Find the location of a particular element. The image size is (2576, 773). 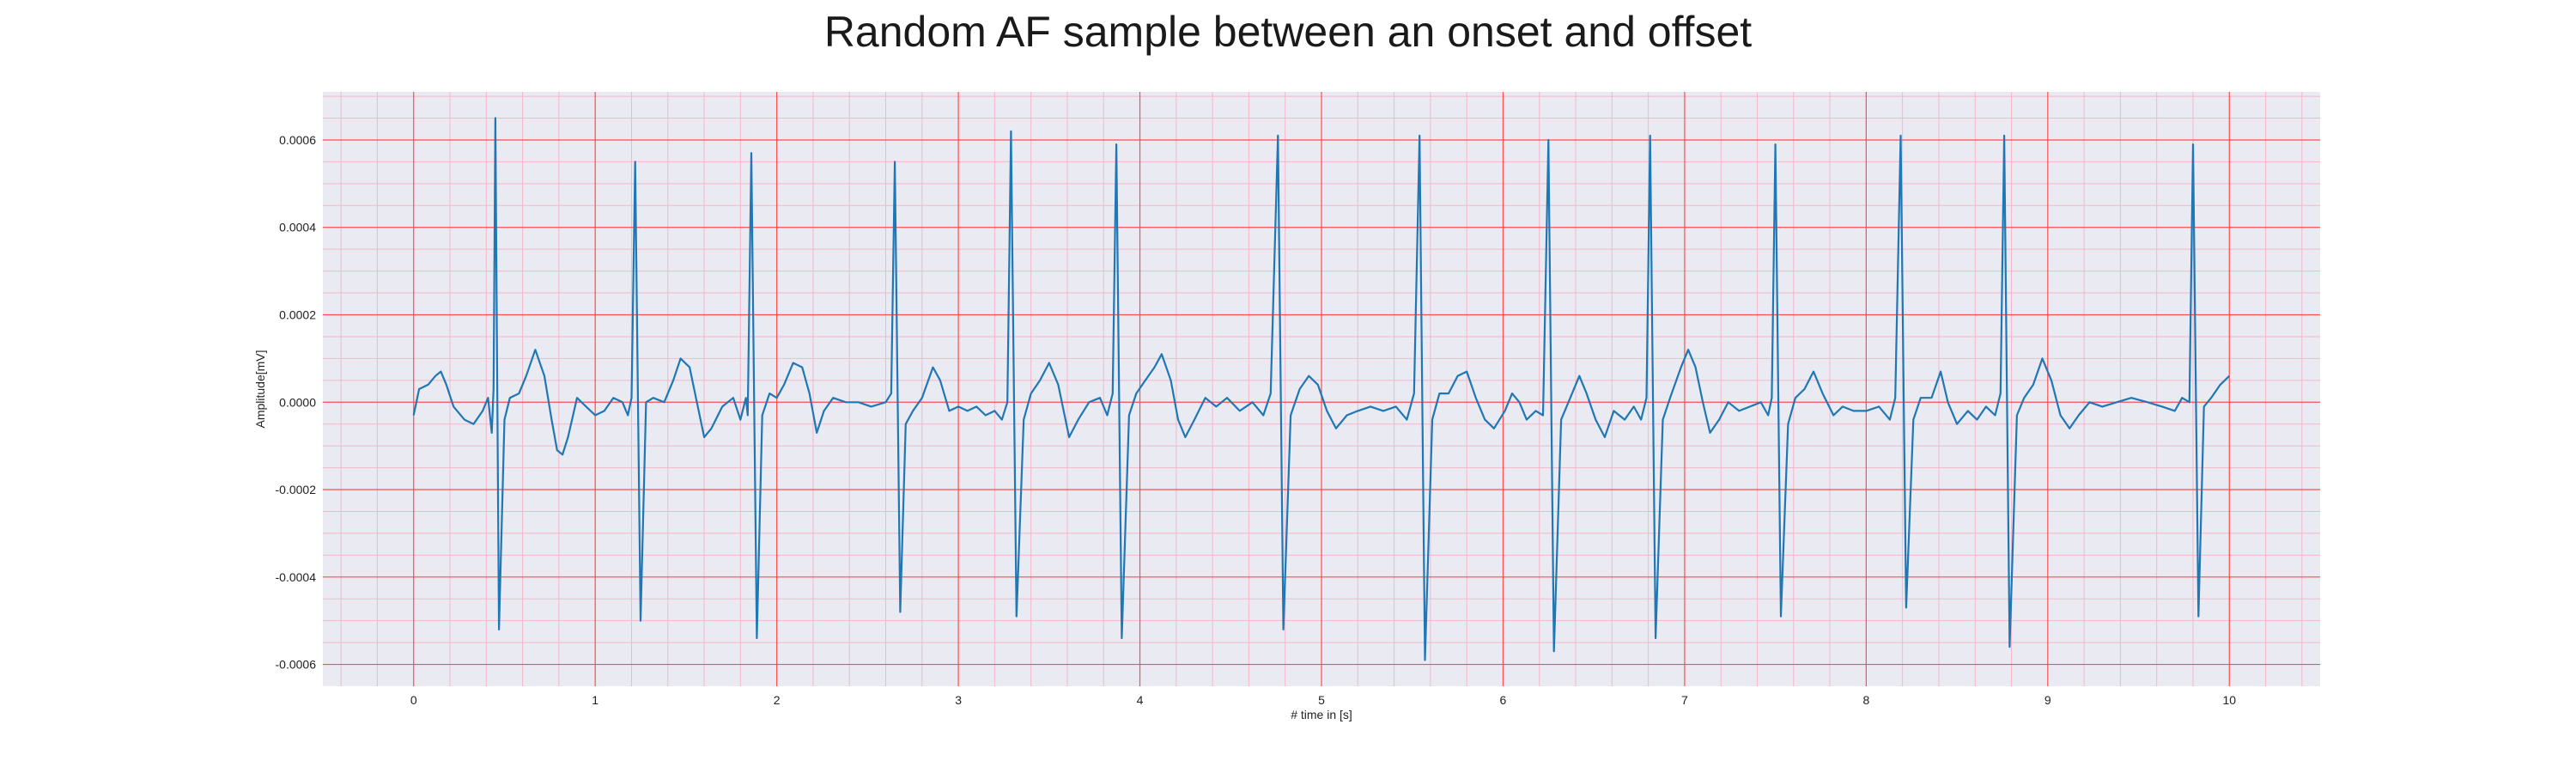

y-tick-label: 0.0004 is located at coordinates (297, 227).